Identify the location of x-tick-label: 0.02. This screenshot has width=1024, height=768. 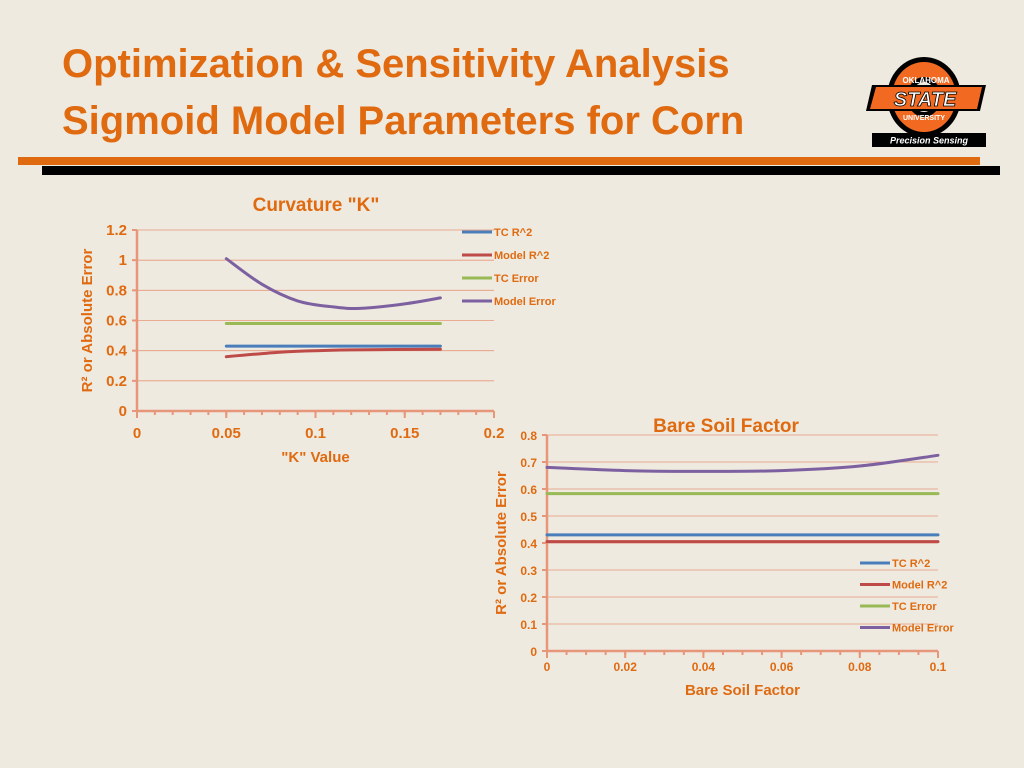
(626, 667).